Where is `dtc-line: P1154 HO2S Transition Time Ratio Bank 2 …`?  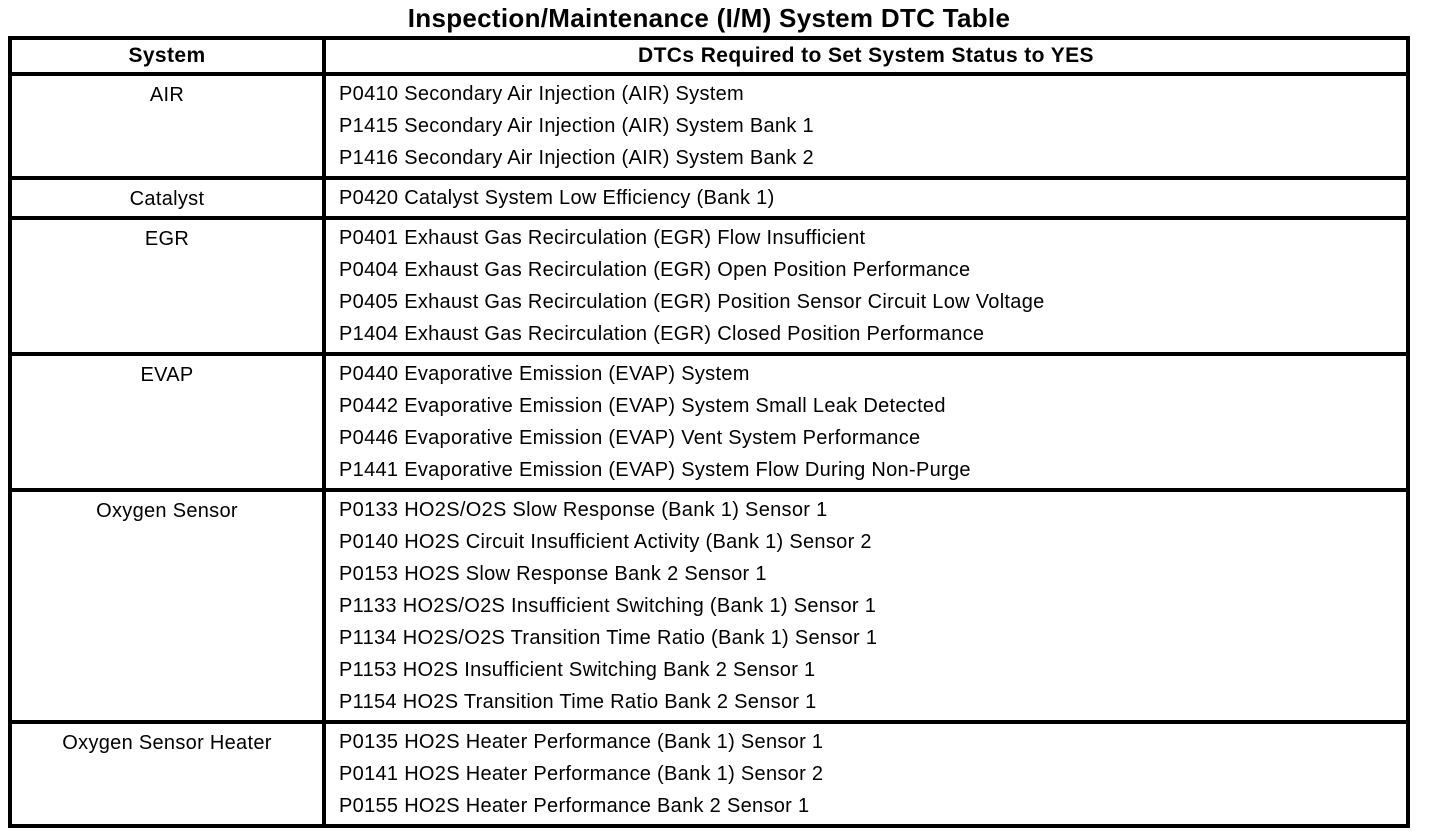
dtc-line: P1154 HO2S Transition Time Ratio Bank 2 … is located at coordinates (578, 702).